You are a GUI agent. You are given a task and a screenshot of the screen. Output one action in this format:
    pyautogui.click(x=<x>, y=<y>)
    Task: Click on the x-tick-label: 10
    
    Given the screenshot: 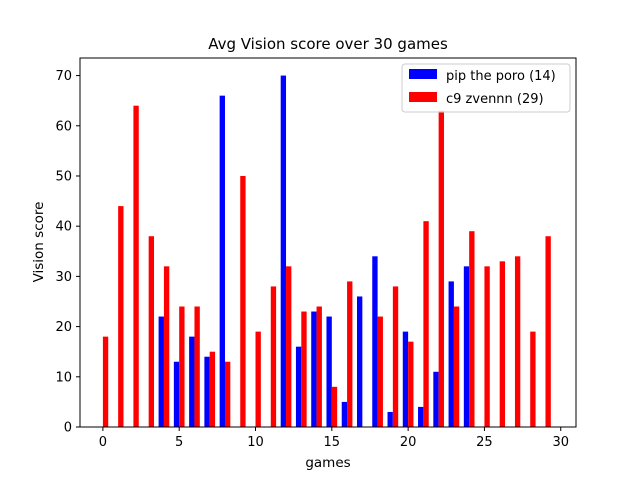 What is the action you would take?
    pyautogui.click(x=255, y=442)
    